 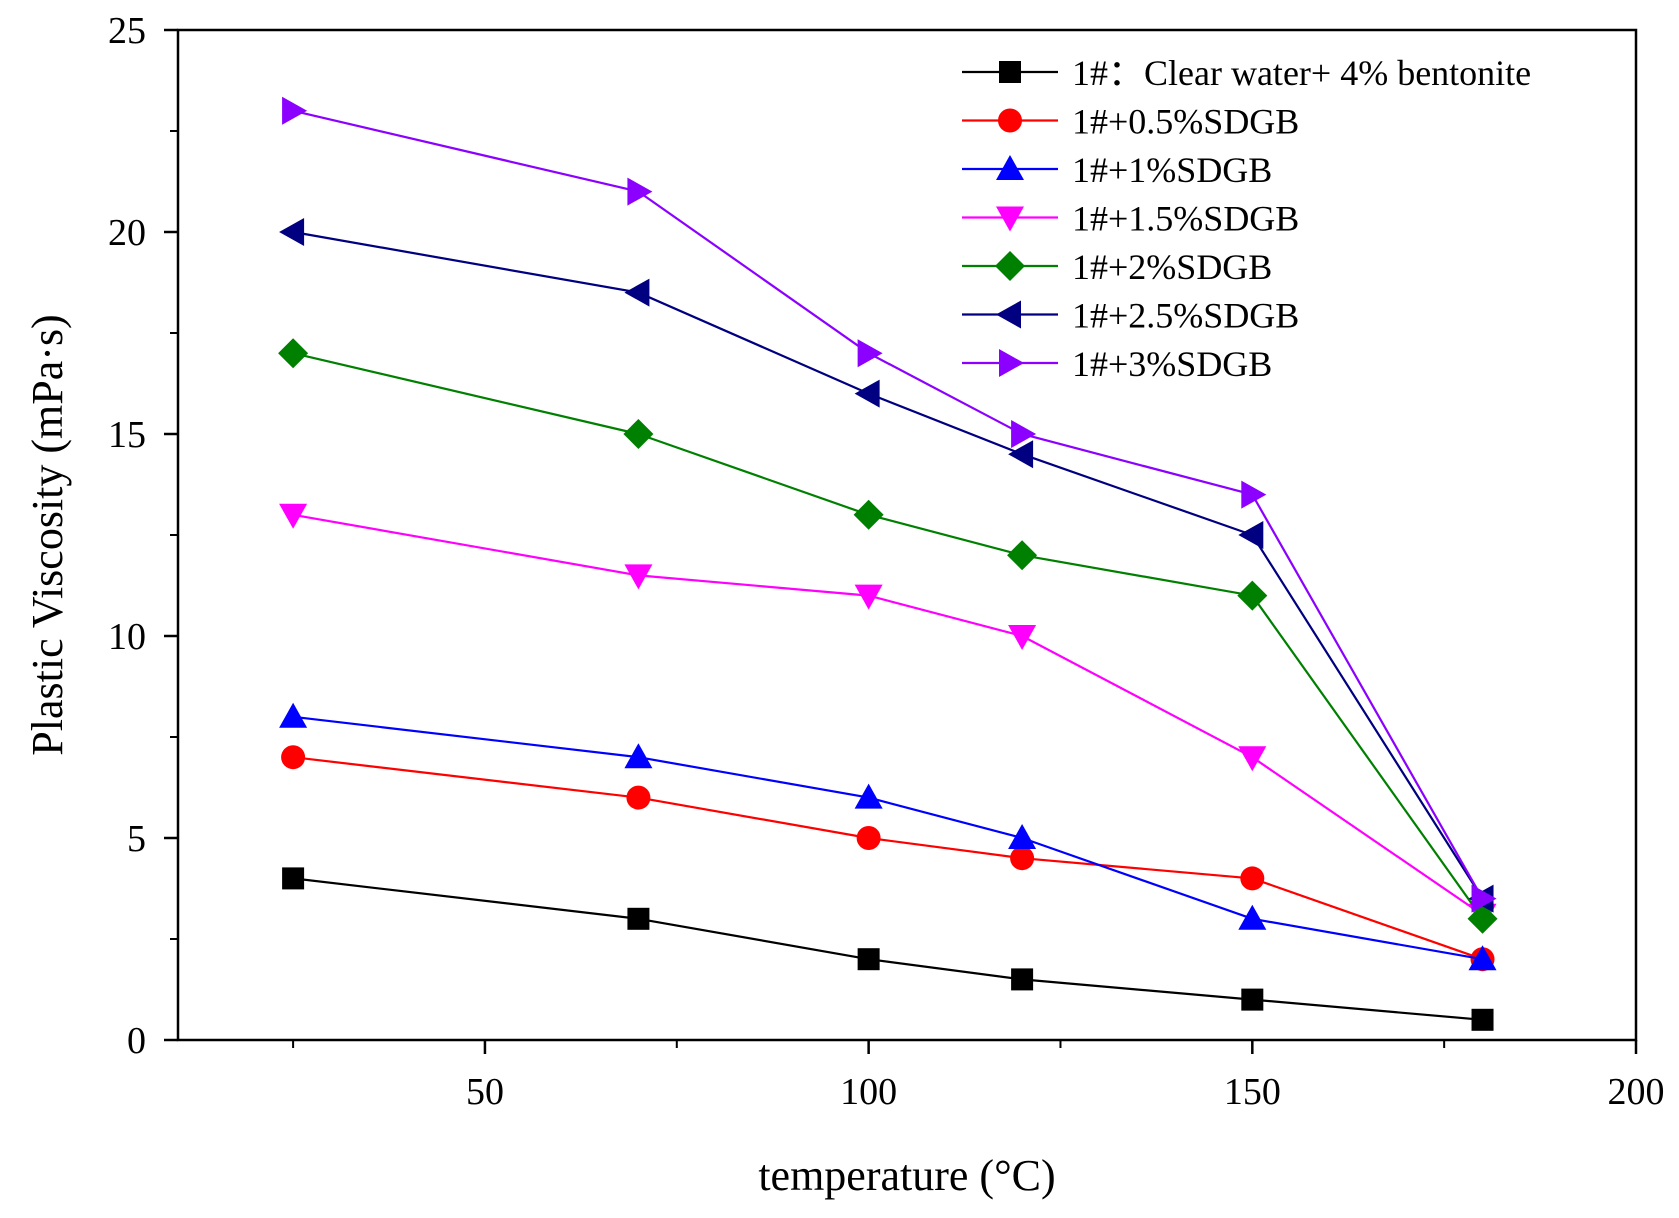 What do you see at coordinates (127, 31) in the screenshot?
I see `y-tick-label: 25` at bounding box center [127, 31].